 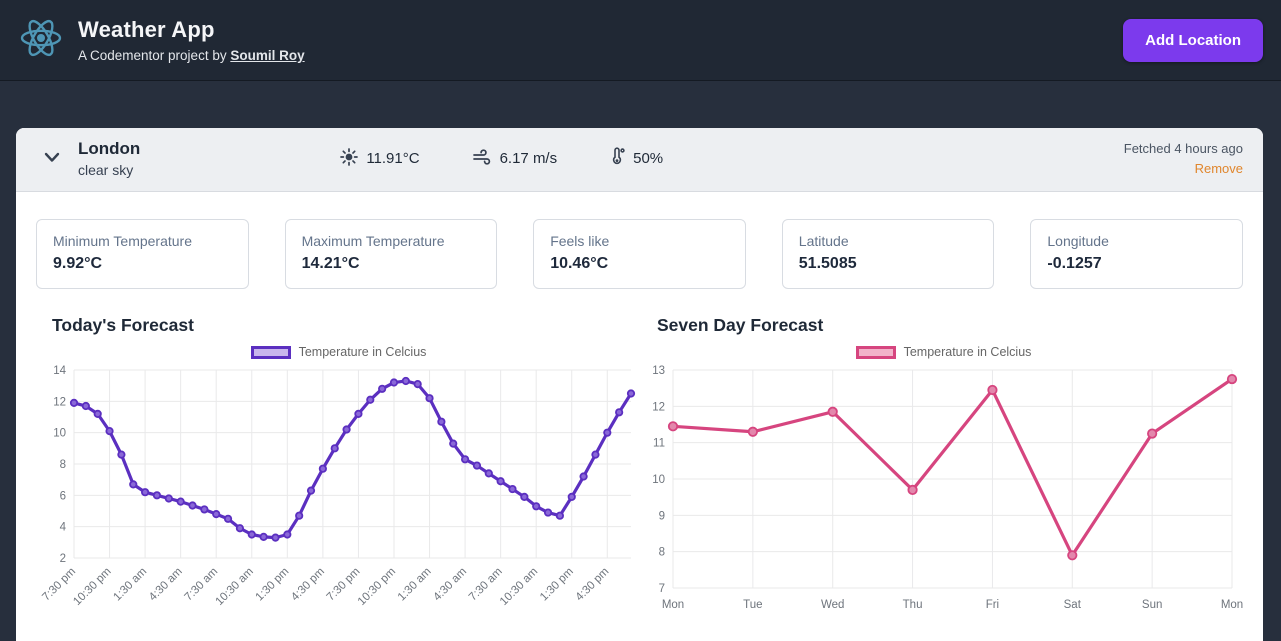 I want to click on stat-label: Latitude, so click(x=823, y=241).